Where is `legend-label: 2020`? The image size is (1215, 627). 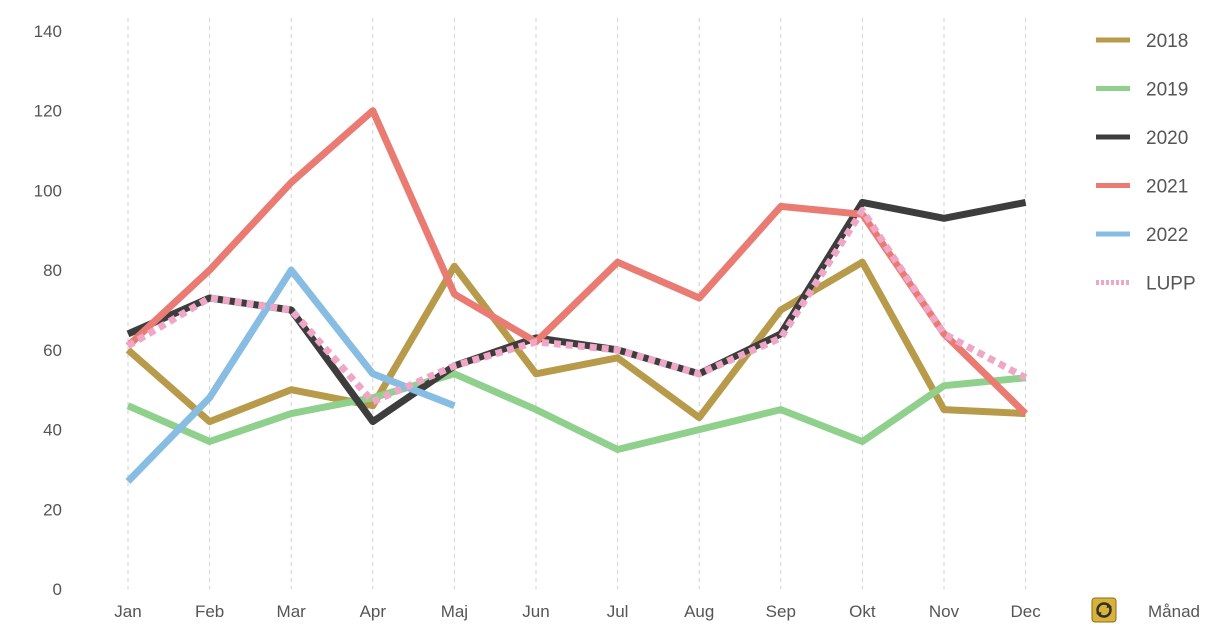 legend-label: 2020 is located at coordinates (1167, 138).